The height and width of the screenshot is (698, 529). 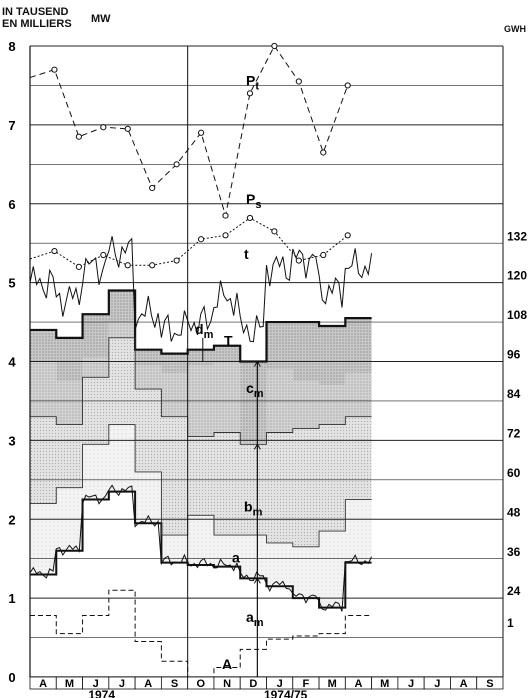 What do you see at coordinates (236, 558) in the screenshot?
I see `label-a: a` at bounding box center [236, 558].